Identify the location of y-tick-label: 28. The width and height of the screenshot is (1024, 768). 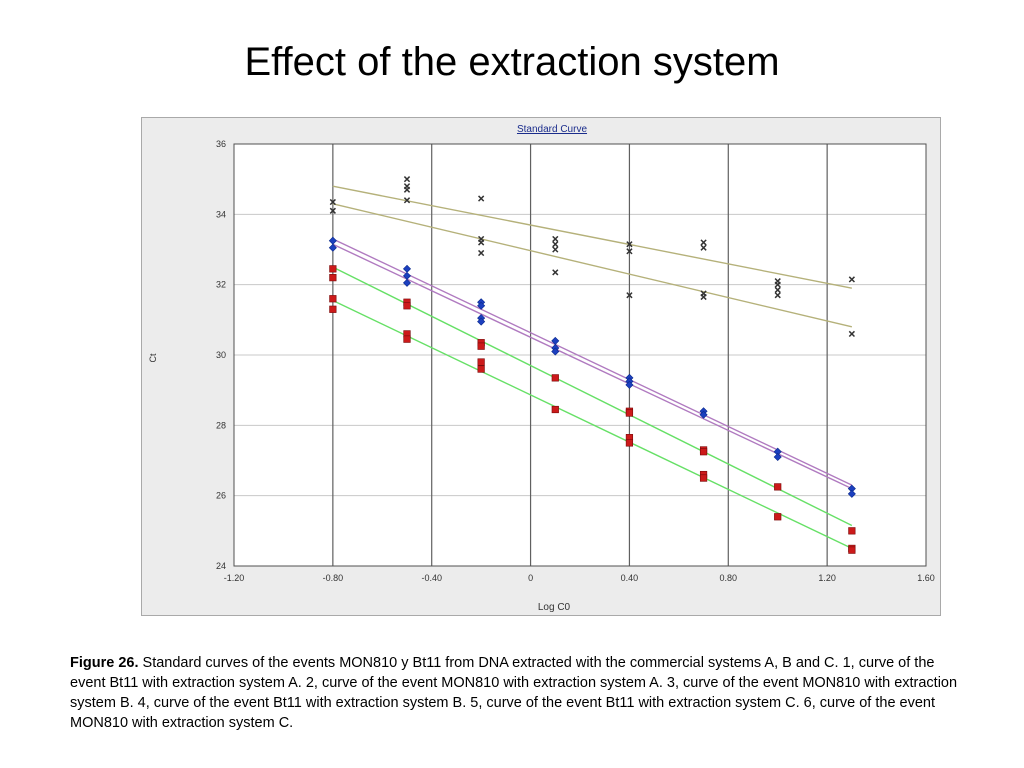
(221, 425).